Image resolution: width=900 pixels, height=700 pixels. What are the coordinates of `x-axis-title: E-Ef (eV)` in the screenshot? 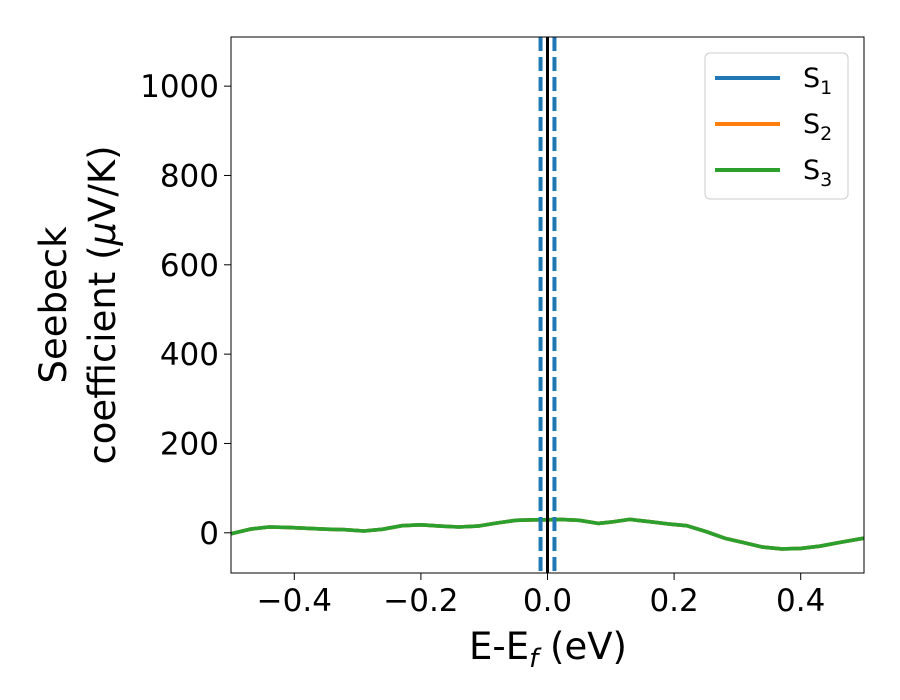 It's located at (548, 649).